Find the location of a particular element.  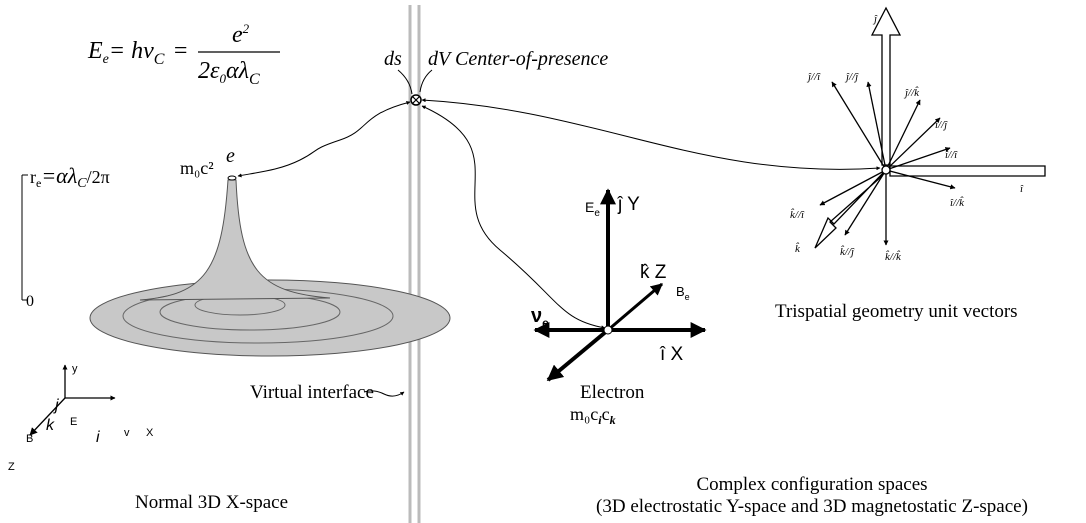

t: = is located at coordinates (180, 51).